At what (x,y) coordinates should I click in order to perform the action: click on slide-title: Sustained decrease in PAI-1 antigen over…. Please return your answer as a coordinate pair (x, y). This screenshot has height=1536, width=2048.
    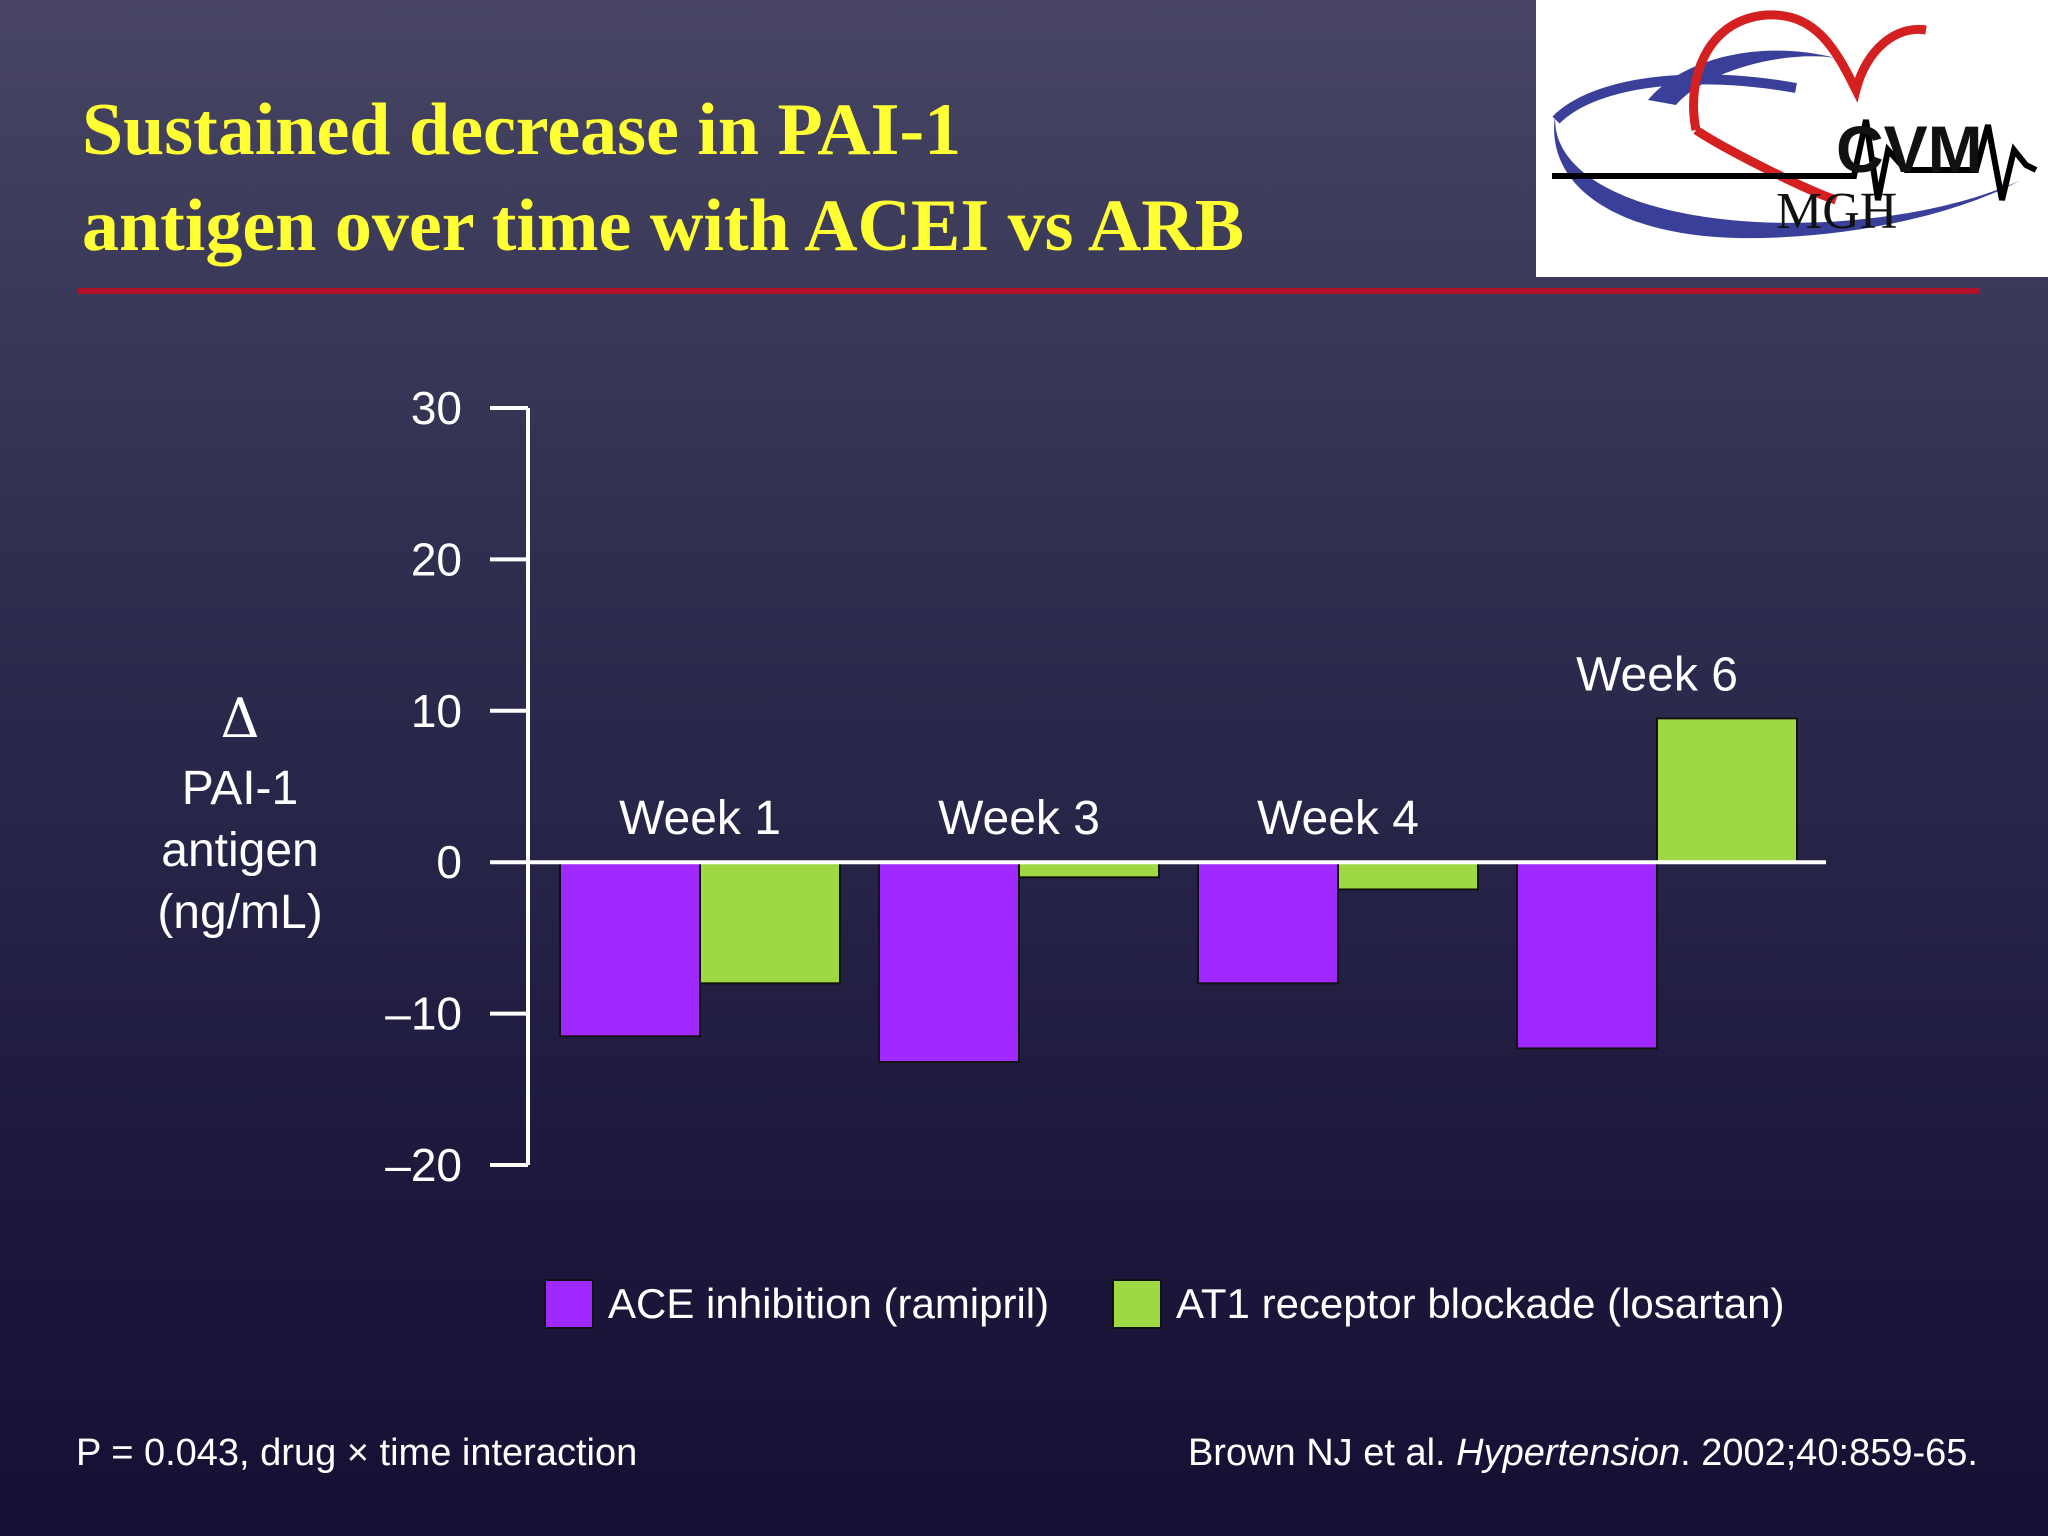
    Looking at the image, I should click on (792, 178).